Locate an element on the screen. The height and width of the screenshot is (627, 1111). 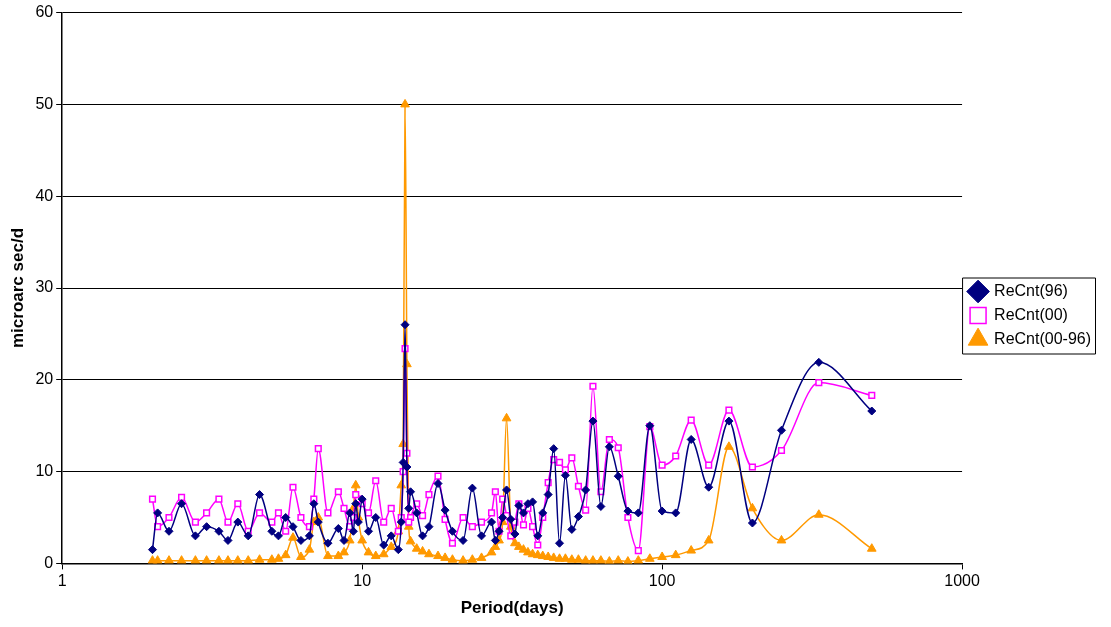
y-tick-label: 20 is located at coordinates (44, 379).